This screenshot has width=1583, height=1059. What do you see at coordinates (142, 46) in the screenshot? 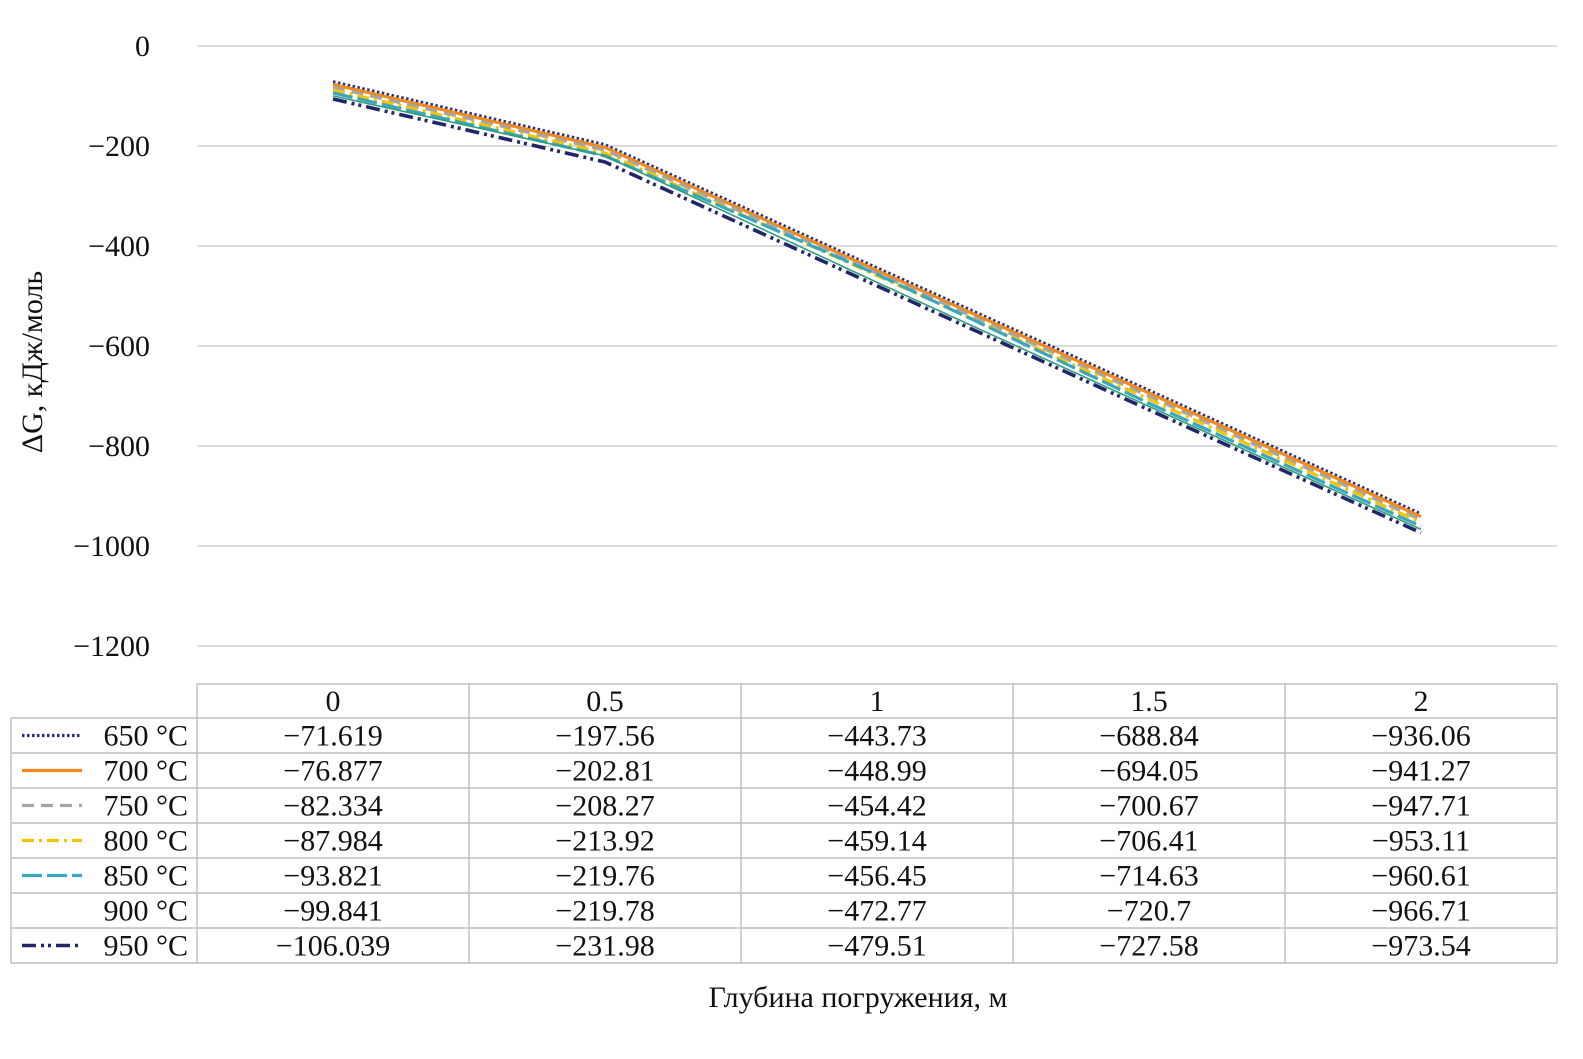
I see `y-tick-label: 0` at bounding box center [142, 46].